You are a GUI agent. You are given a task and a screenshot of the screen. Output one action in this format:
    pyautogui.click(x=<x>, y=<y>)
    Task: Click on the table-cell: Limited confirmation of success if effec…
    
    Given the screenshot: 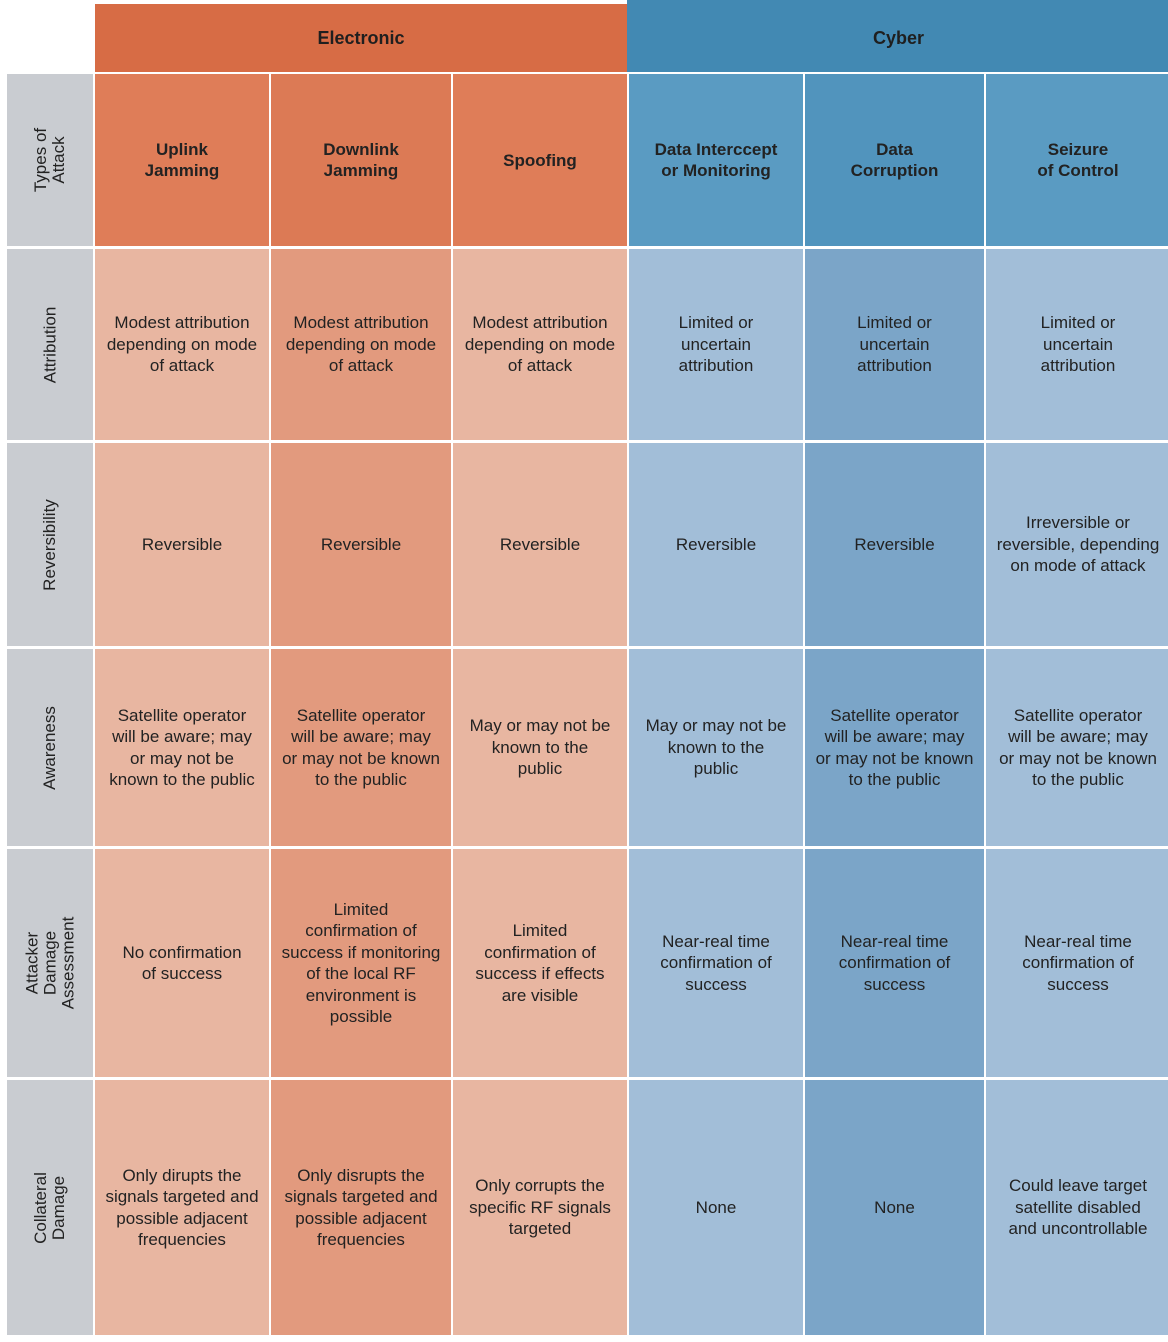 What is the action you would take?
    pyautogui.click(x=540, y=963)
    